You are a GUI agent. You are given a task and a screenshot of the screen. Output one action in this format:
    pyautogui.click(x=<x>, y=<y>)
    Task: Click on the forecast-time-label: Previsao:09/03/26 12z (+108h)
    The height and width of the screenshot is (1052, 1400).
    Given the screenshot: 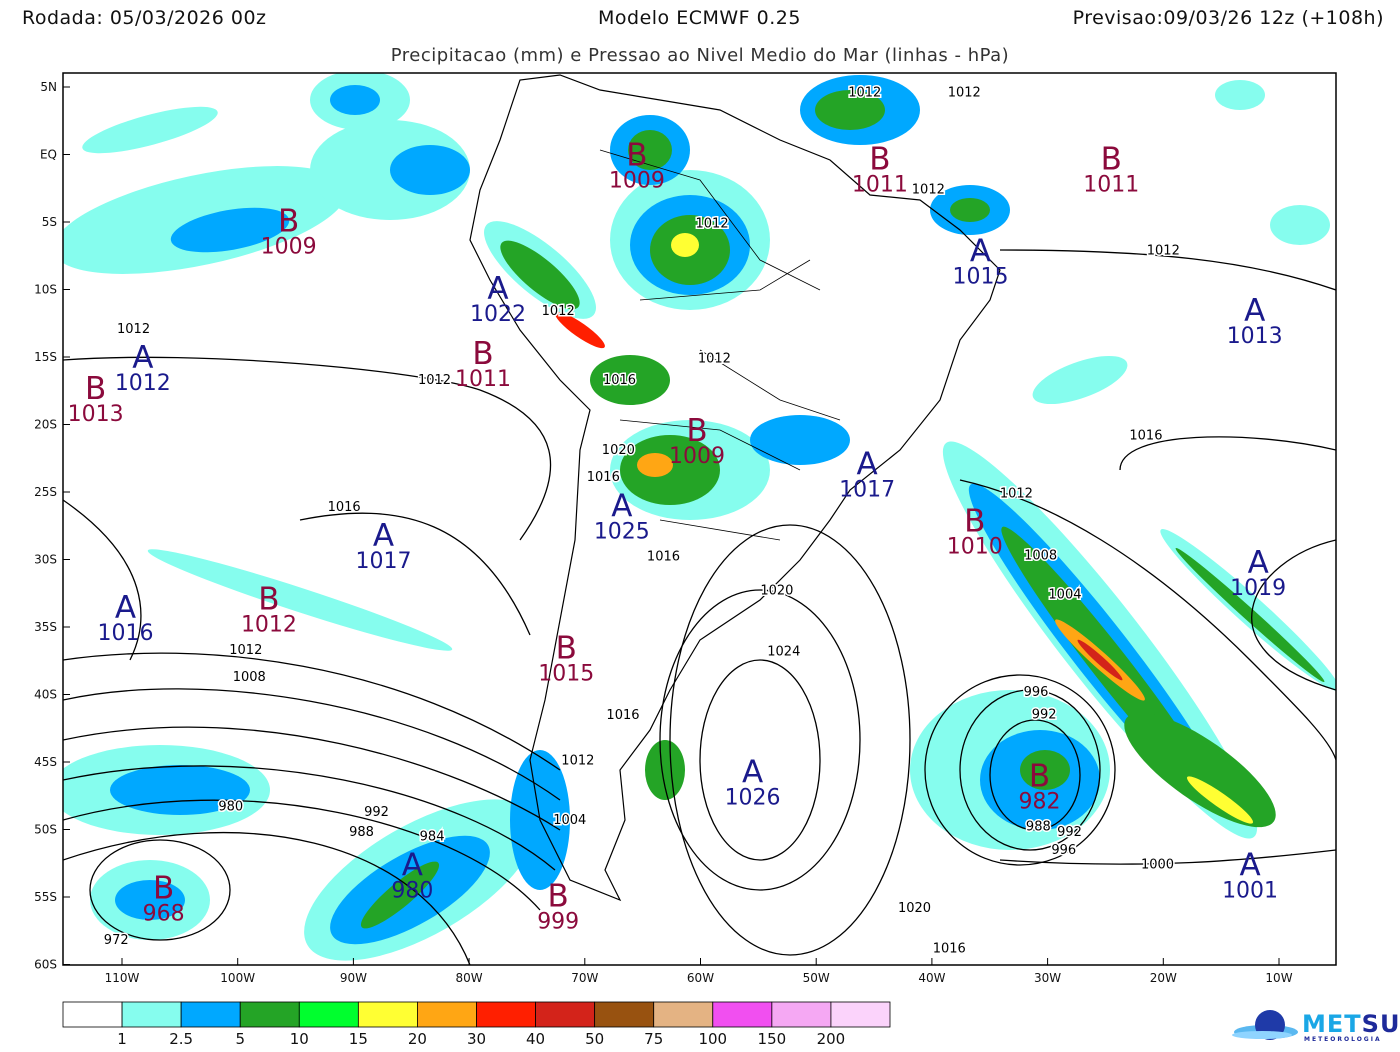 What is the action you would take?
    pyautogui.click(x=1228, y=18)
    